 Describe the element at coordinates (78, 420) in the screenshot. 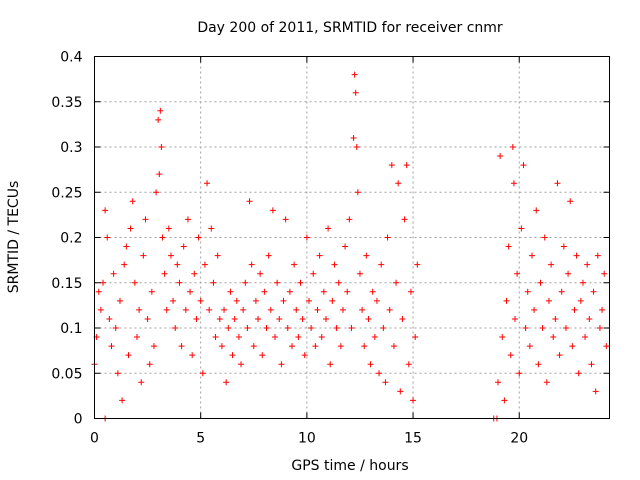

I see `y-tick-label: 0` at that location.